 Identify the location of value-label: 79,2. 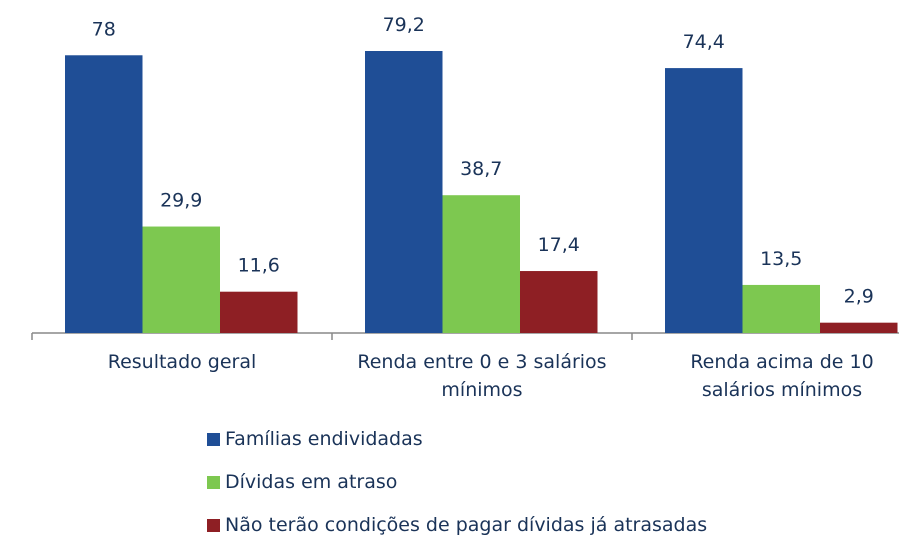
(404, 25).